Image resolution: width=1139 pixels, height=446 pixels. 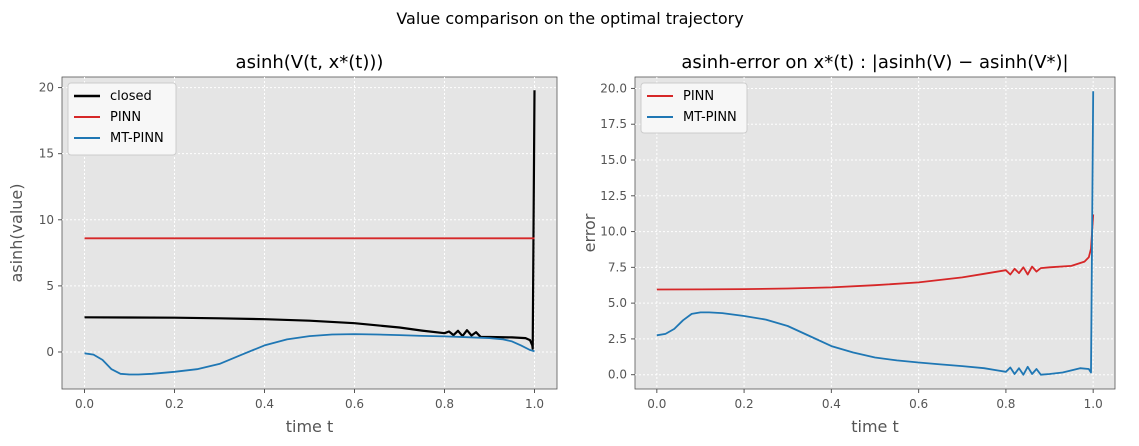 I want to click on chart0-legend-label: MT-PINN, so click(x=137, y=138).